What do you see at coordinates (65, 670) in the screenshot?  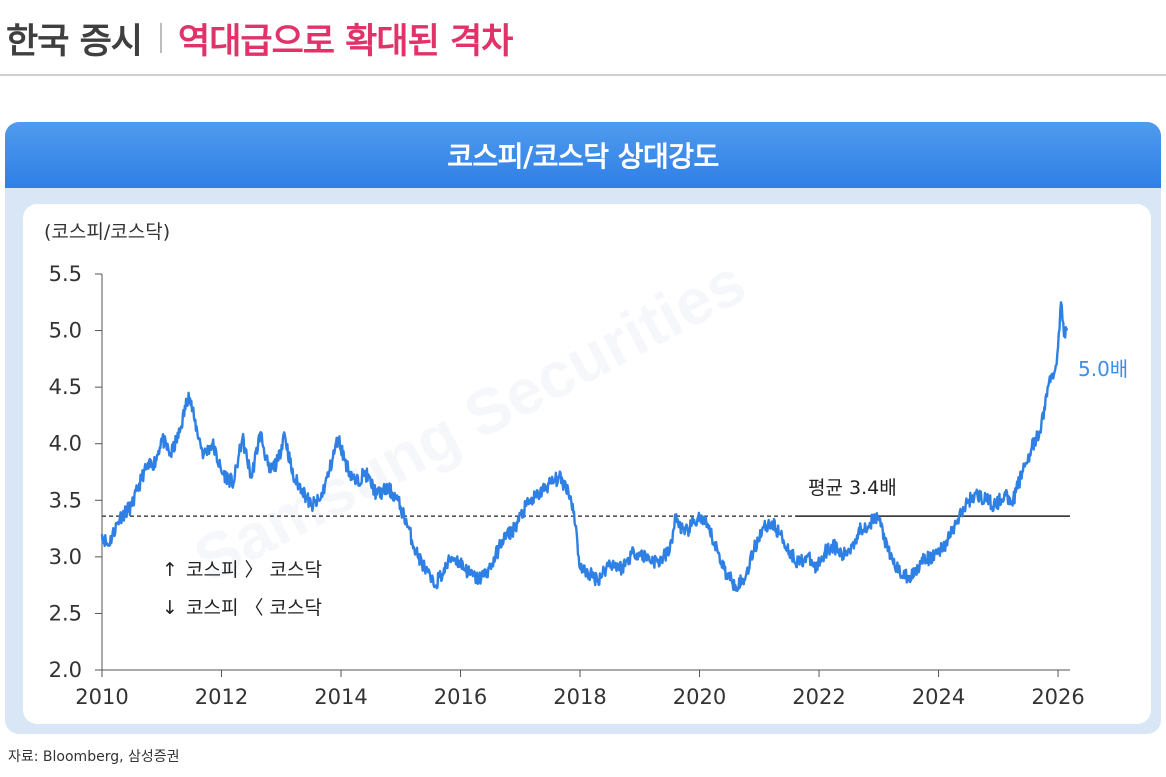 I see `y-tick-label: 2.0` at bounding box center [65, 670].